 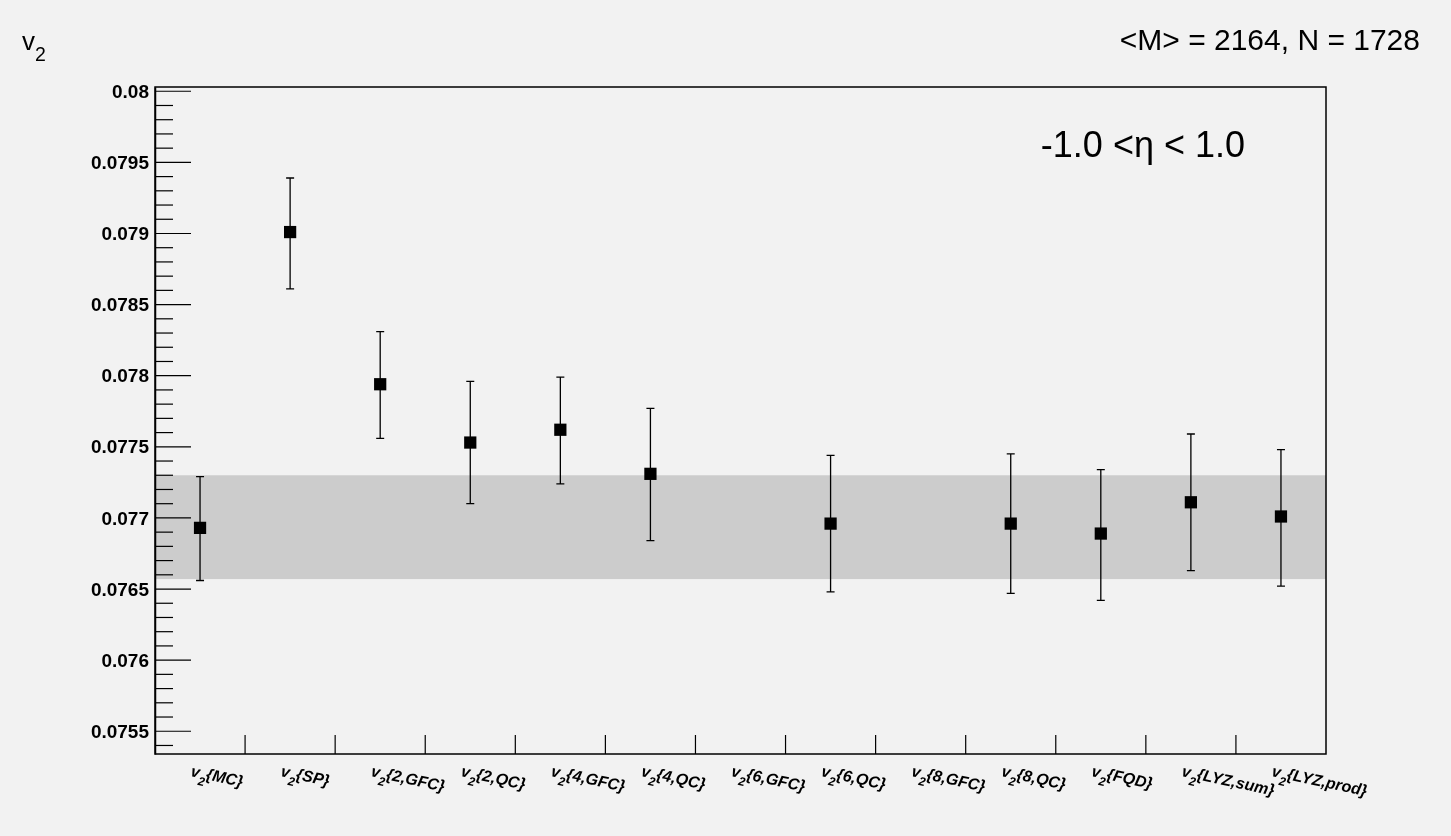 I want to click on y-tick-label: 0.0795, so click(x=120, y=162).